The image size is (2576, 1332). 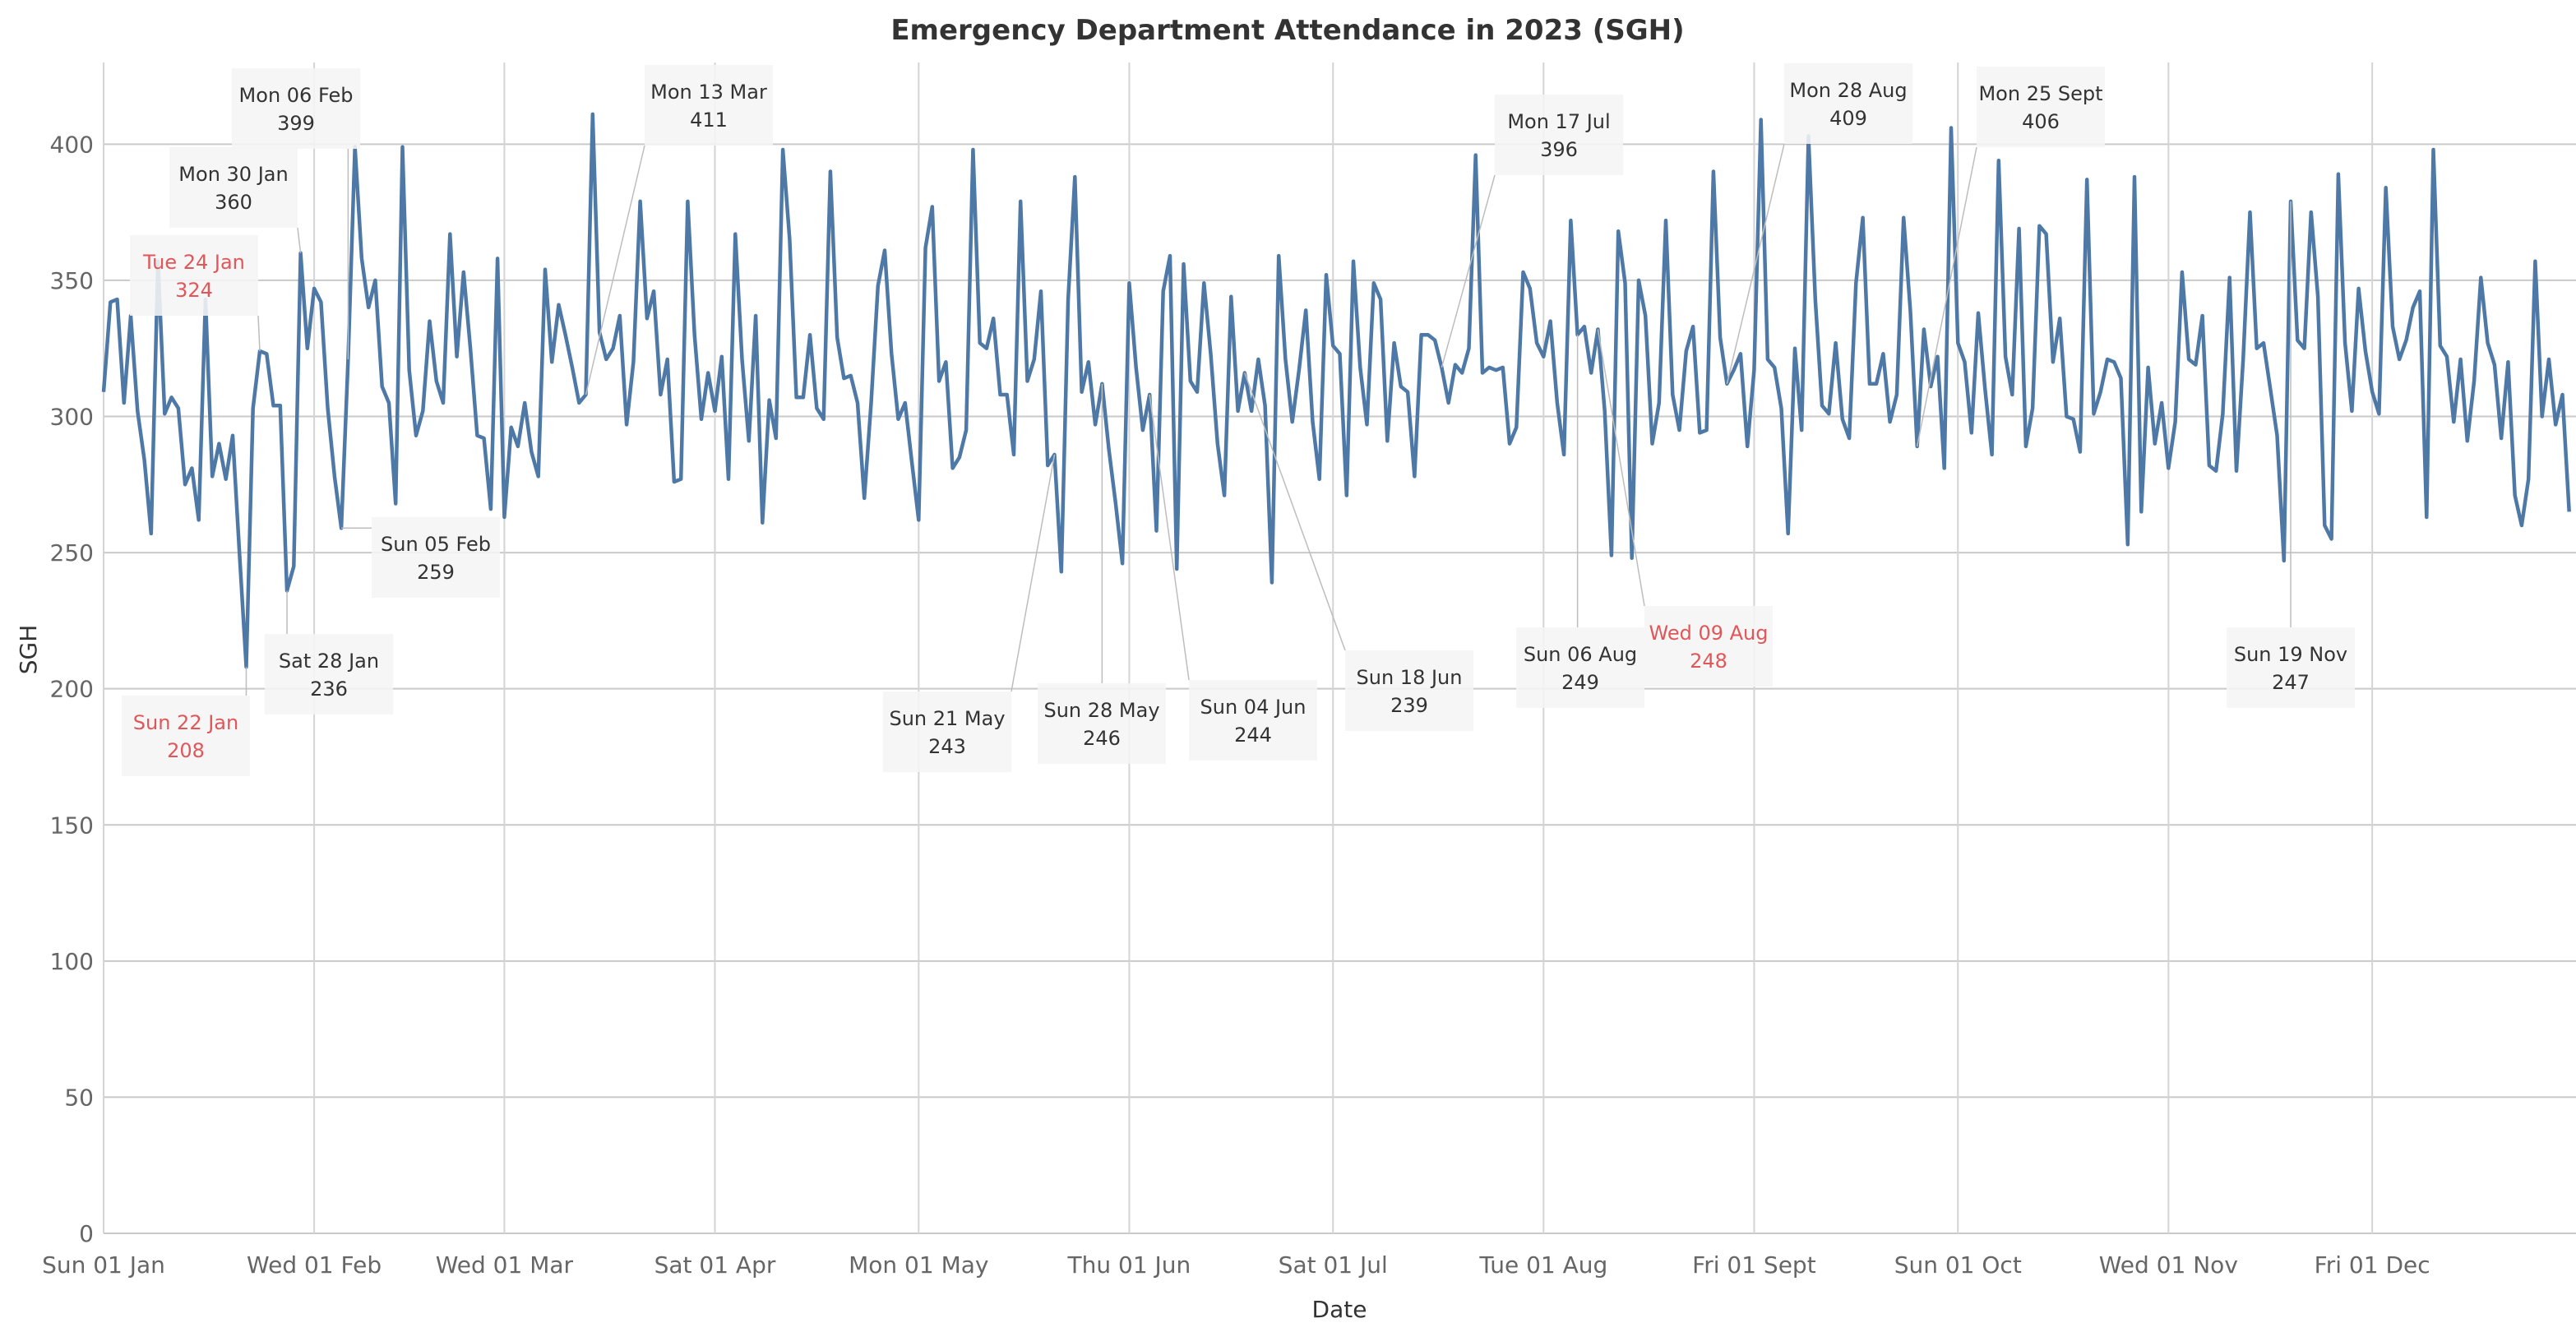 I want to click on annotation-date: Sat 28 Jan, so click(x=329, y=661).